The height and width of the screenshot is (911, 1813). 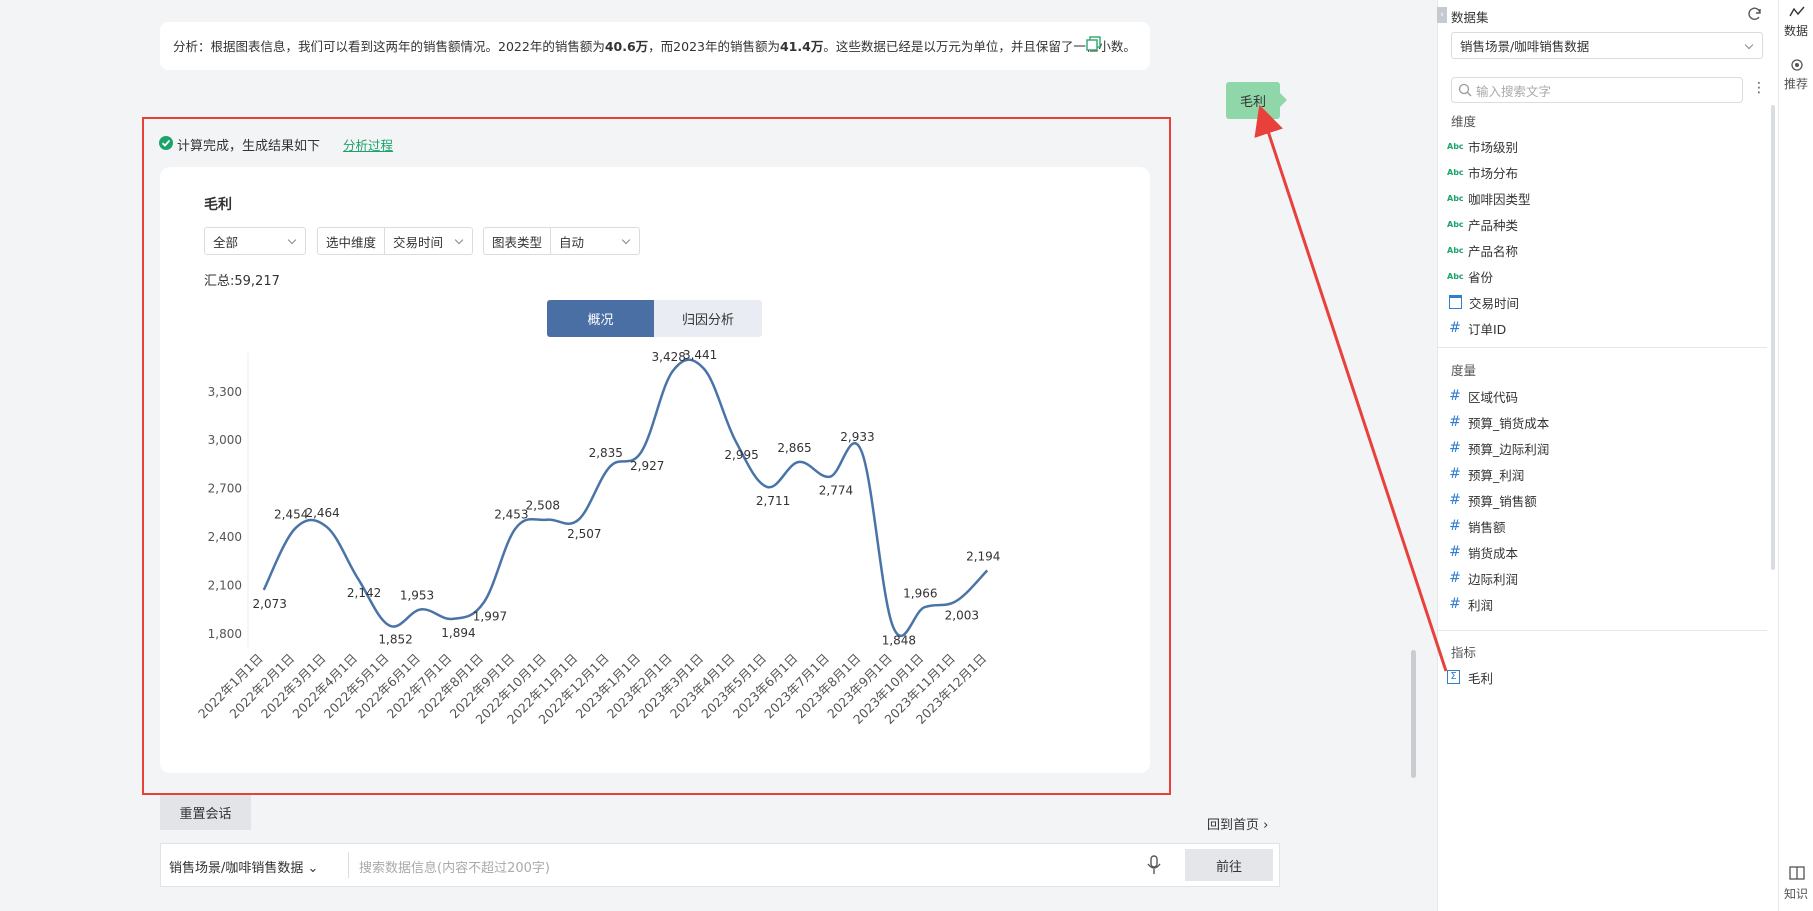 I want to click on filter-select: 全部, so click(x=255, y=241).